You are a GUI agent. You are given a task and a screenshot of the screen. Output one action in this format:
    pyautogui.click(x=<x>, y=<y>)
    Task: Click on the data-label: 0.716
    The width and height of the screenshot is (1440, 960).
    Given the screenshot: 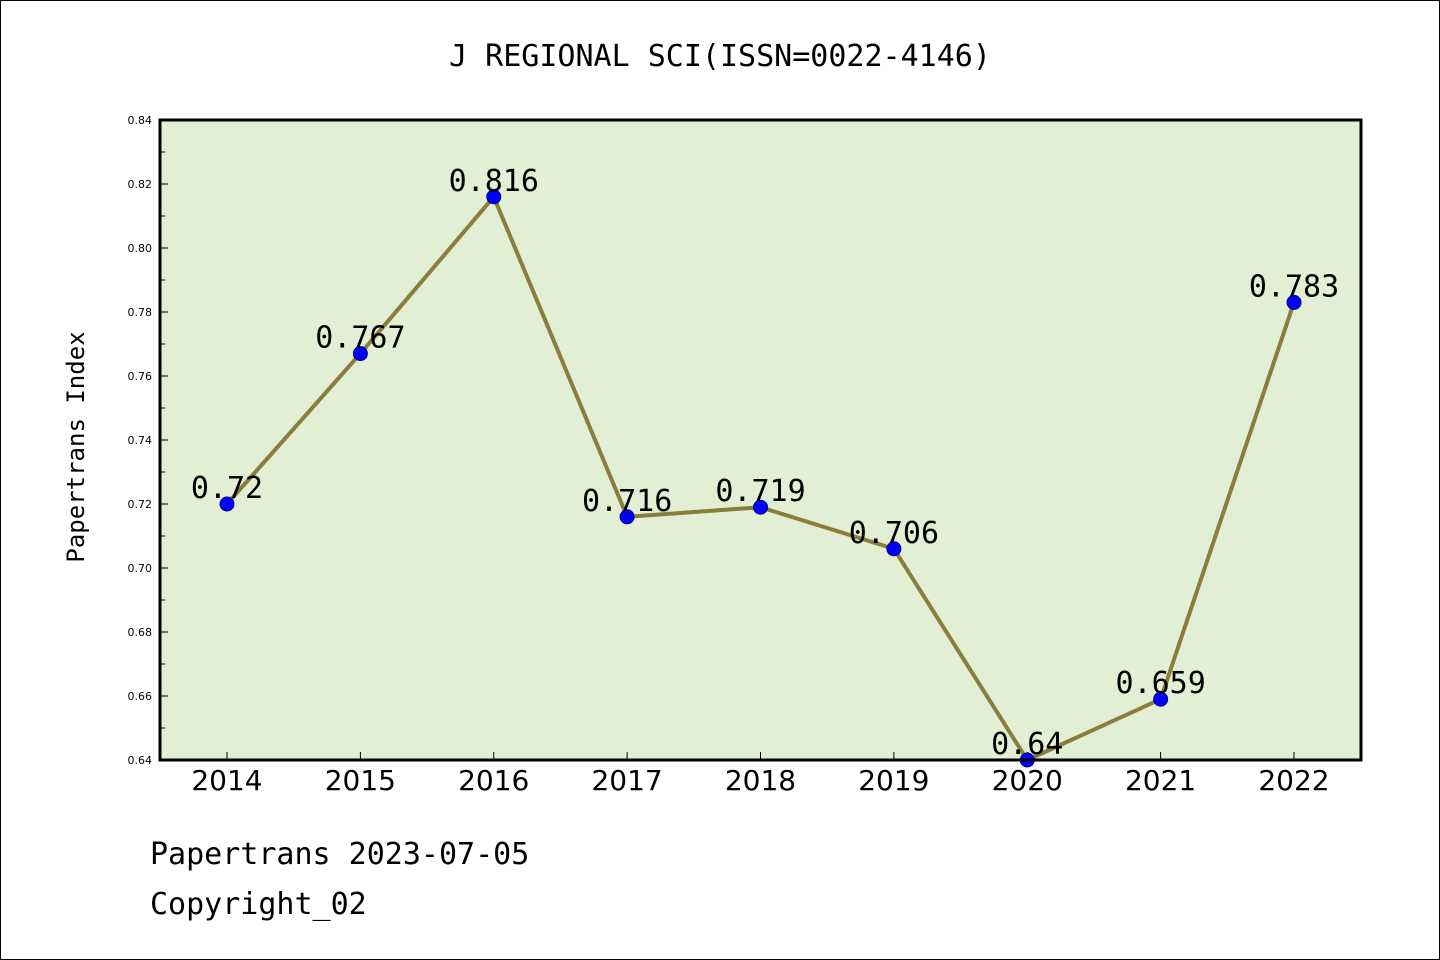 What is the action you would take?
    pyautogui.click(x=627, y=501)
    